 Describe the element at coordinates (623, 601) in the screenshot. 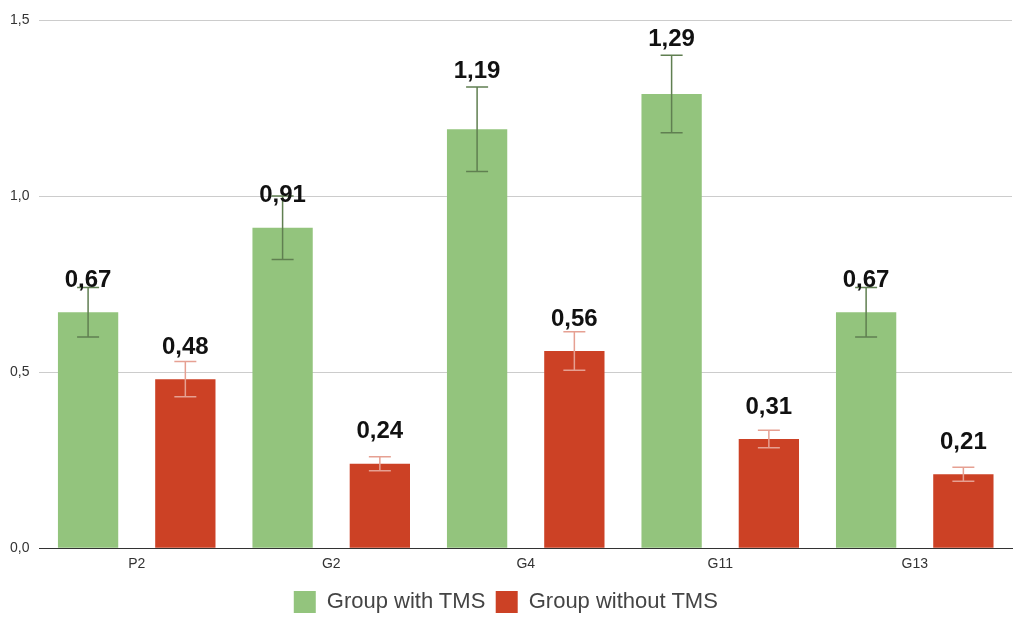

I see `legend-label: Group without TMS` at that location.